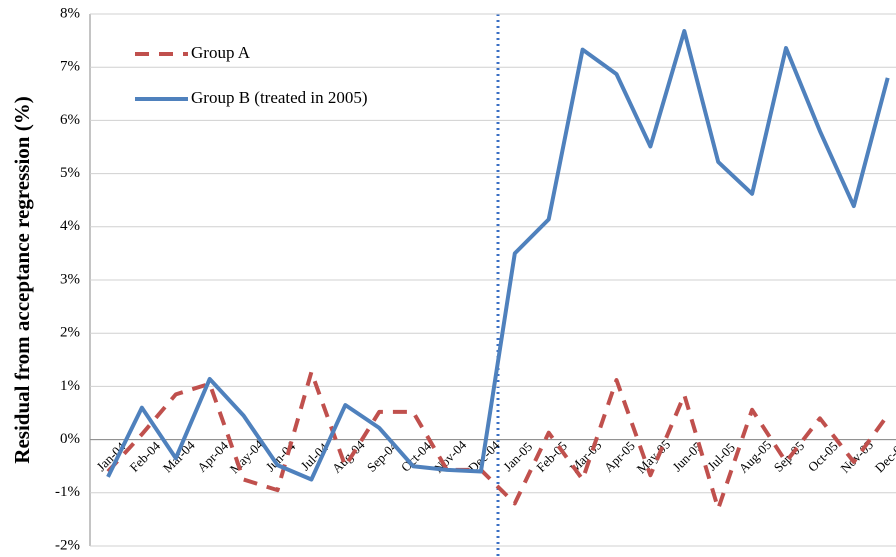 The height and width of the screenshot is (557, 896). What do you see at coordinates (348, 456) in the screenshot?
I see `x-tick-label: Aug-04` at bounding box center [348, 456].